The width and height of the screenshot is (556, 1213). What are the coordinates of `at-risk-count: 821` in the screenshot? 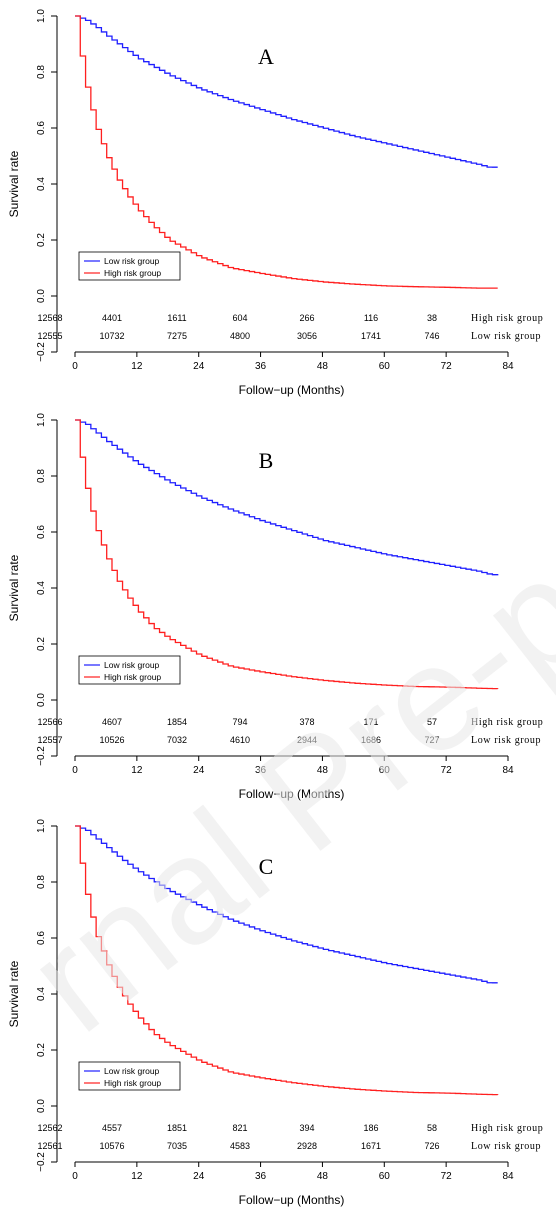 It's located at (239, 1128).